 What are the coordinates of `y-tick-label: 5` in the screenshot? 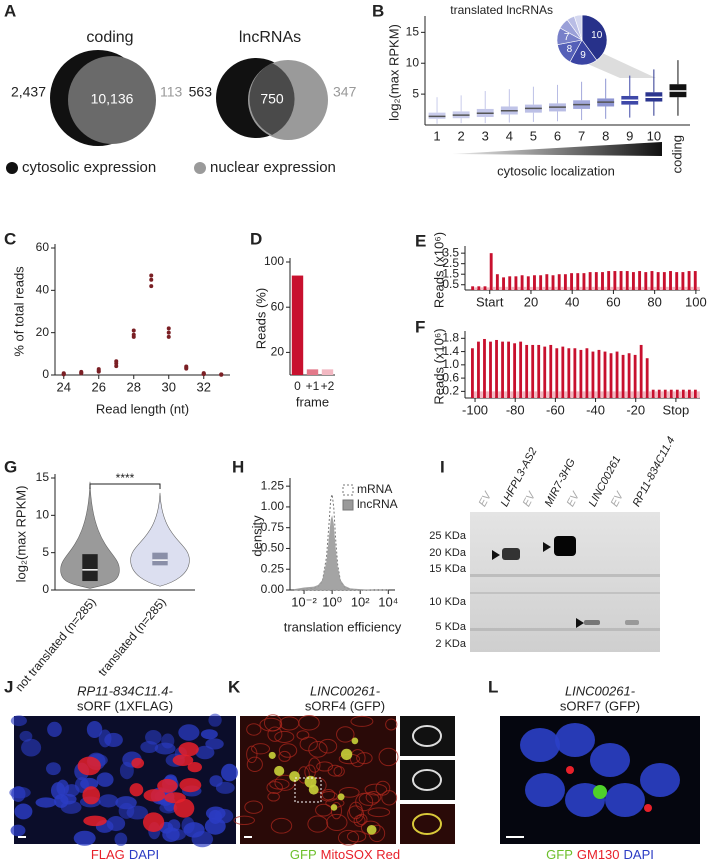 It's located at (415, 93).